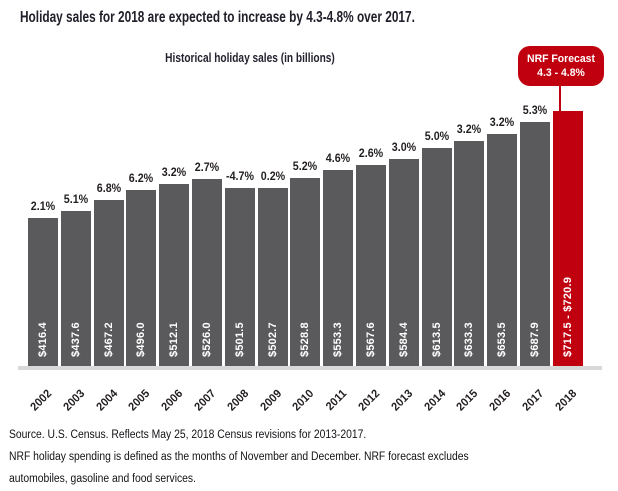 Image resolution: width=618 pixels, height=491 pixels. I want to click on year-label-2018: 2018, so click(566, 400).